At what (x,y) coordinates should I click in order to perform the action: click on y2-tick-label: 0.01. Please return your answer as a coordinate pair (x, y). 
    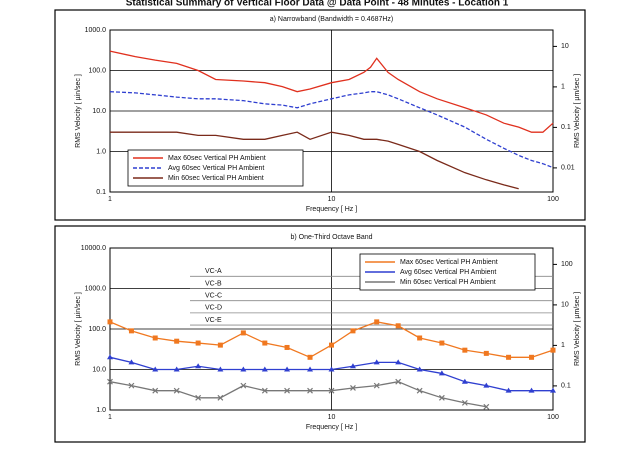
    Looking at the image, I should click on (568, 168).